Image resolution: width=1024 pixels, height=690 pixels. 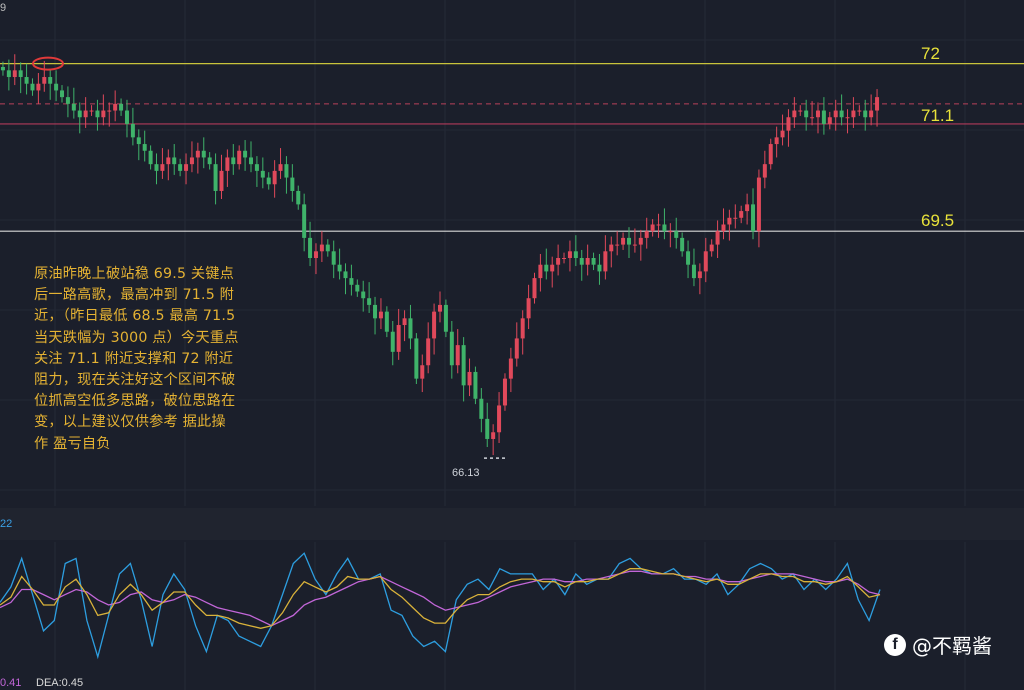 I want to click on level-72-label: 72, so click(x=930, y=53).